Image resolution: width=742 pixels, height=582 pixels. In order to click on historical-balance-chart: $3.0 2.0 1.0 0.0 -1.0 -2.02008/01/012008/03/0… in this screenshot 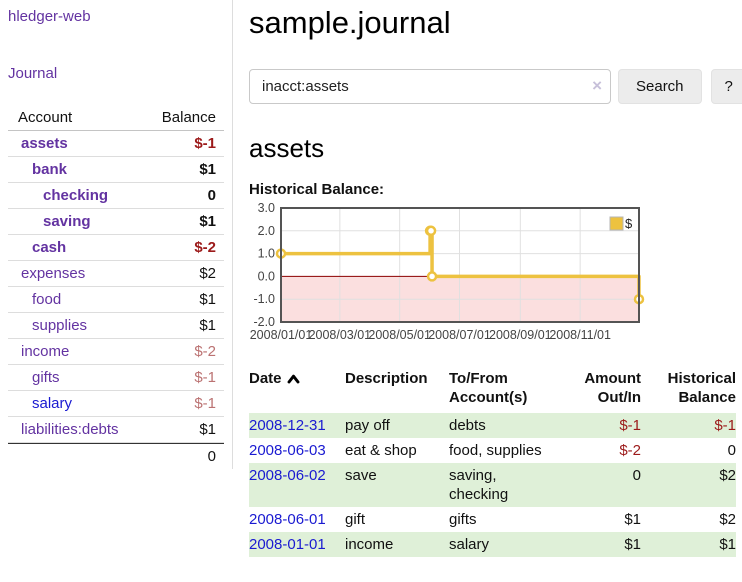, I will do `click(447, 272)`.